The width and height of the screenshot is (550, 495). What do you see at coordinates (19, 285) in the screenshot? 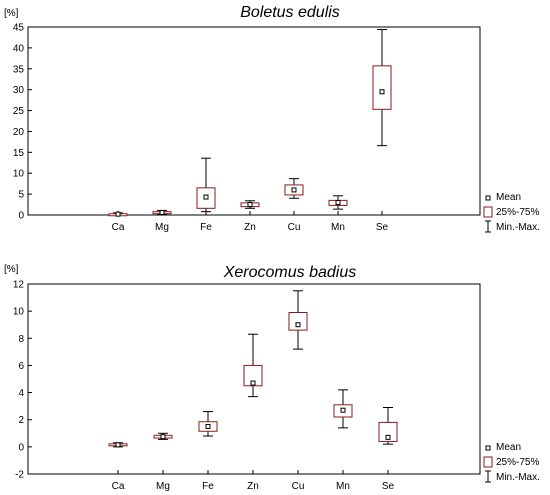
I see `y-tick-label: 12` at bounding box center [19, 285].